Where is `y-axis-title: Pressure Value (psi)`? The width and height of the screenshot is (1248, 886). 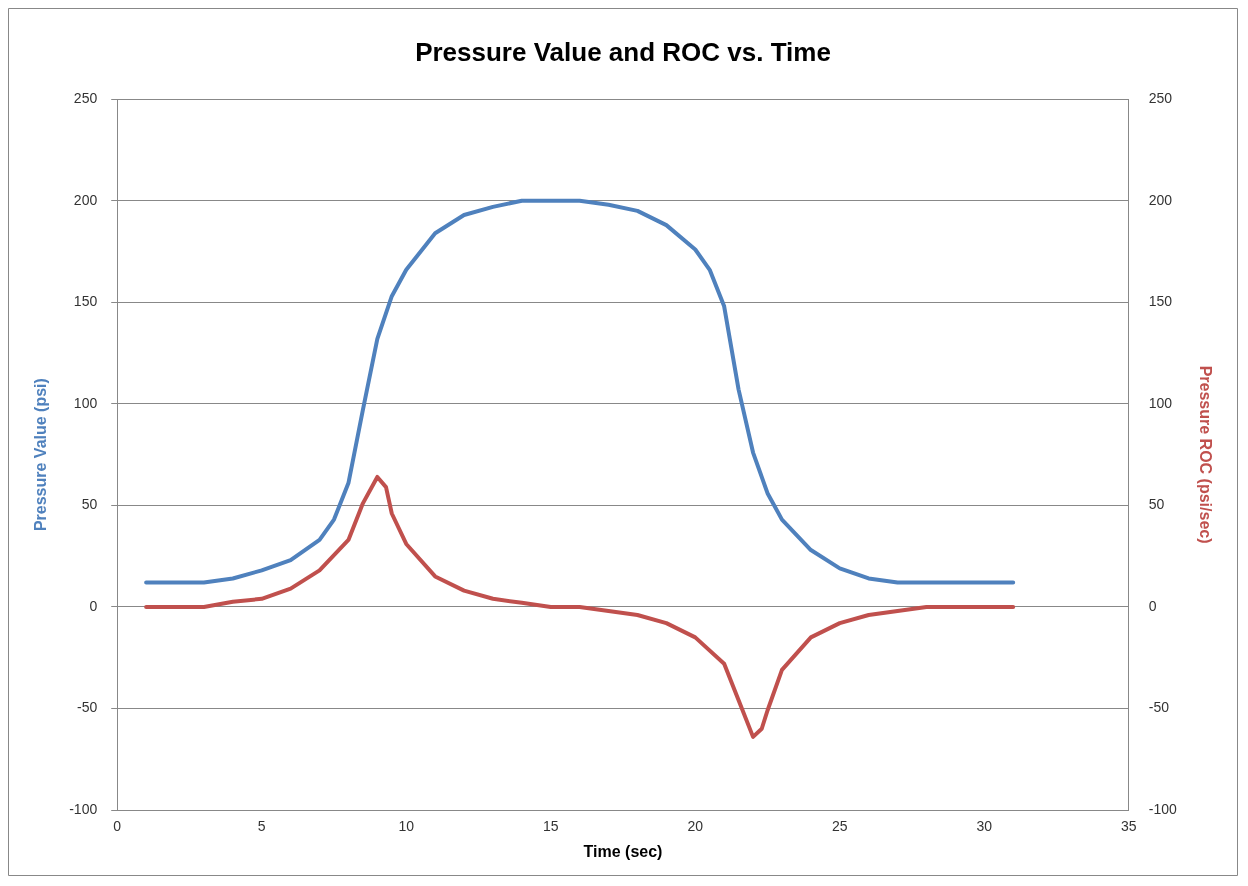
y-axis-title: Pressure Value (psi) is located at coordinates (41, 455).